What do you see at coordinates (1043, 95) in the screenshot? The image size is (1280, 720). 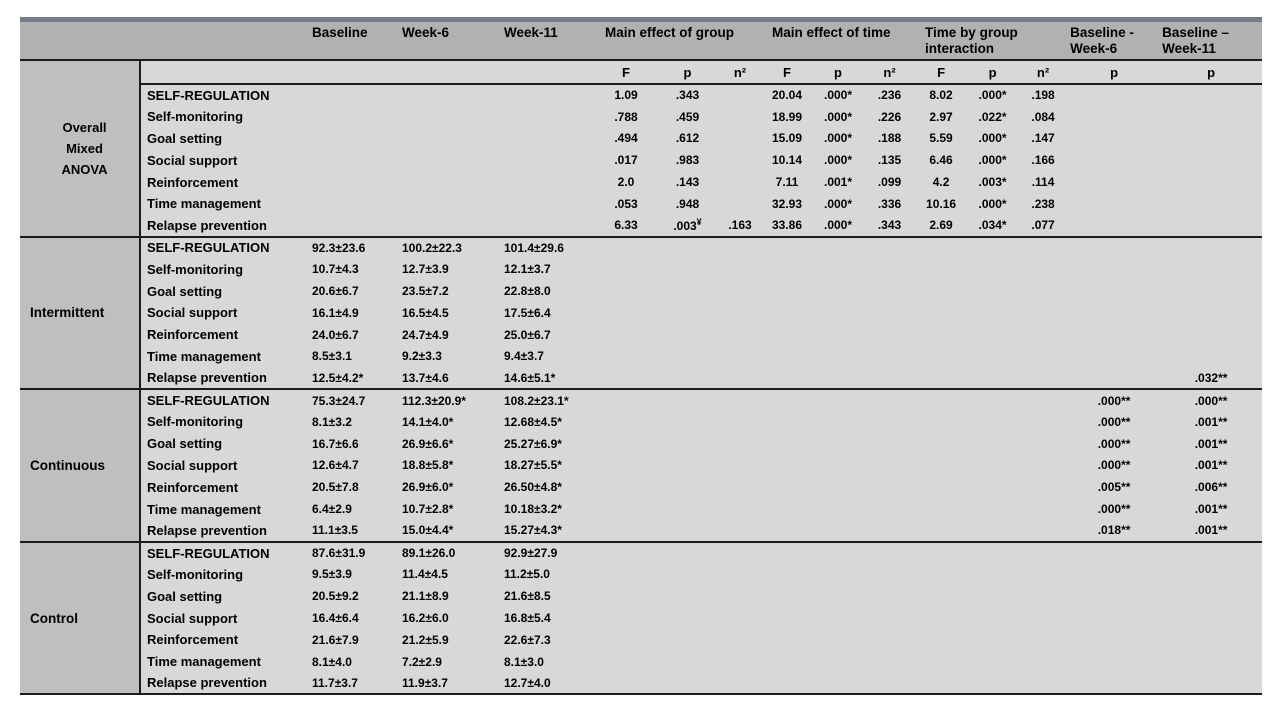 I see `table-cell: .198` at bounding box center [1043, 95].